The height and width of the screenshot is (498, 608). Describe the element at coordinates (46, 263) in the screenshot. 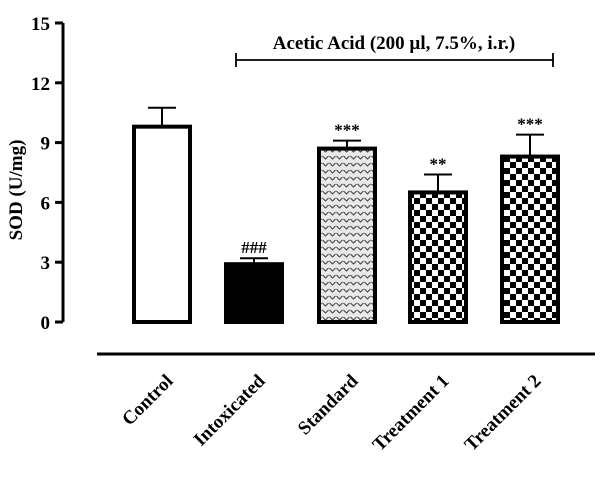

I see `y-tick-label: 3` at that location.